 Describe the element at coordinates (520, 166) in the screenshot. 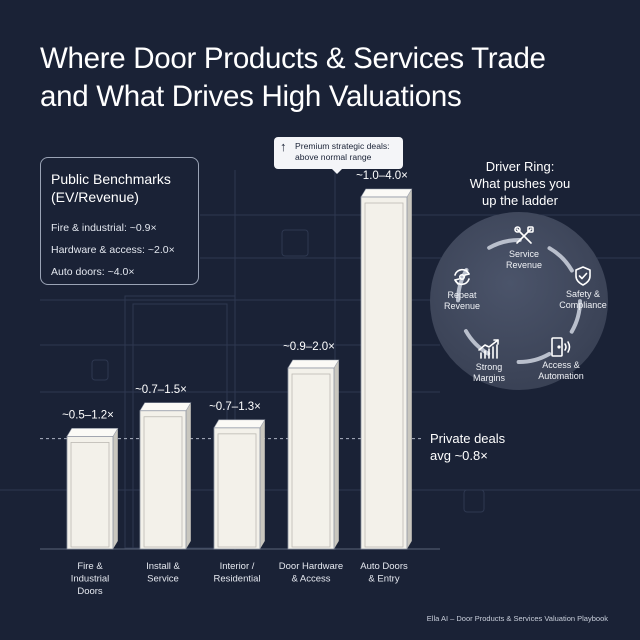

I see `driver-ring-title-line-1: Driver Ring:` at that location.